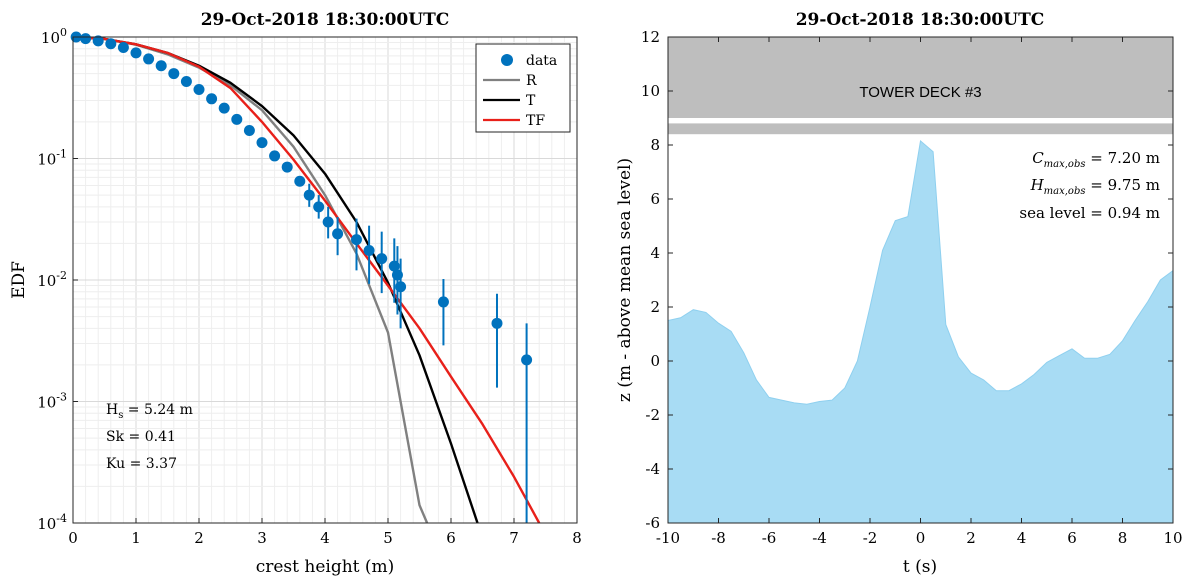 The image size is (1189, 576). I want to click on left-y-axis-label: EDF, so click(19, 280).